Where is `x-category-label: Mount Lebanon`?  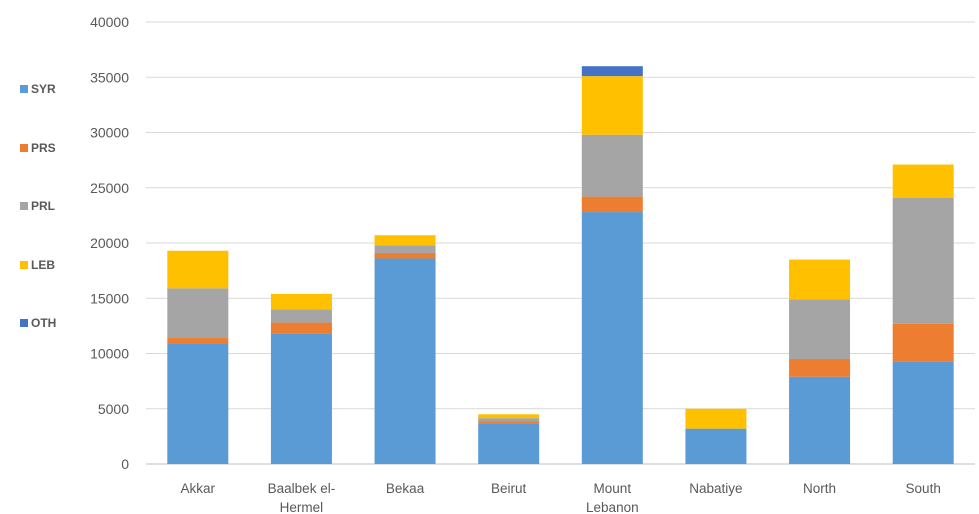 x-category-label: Mount Lebanon is located at coordinates (612, 497).